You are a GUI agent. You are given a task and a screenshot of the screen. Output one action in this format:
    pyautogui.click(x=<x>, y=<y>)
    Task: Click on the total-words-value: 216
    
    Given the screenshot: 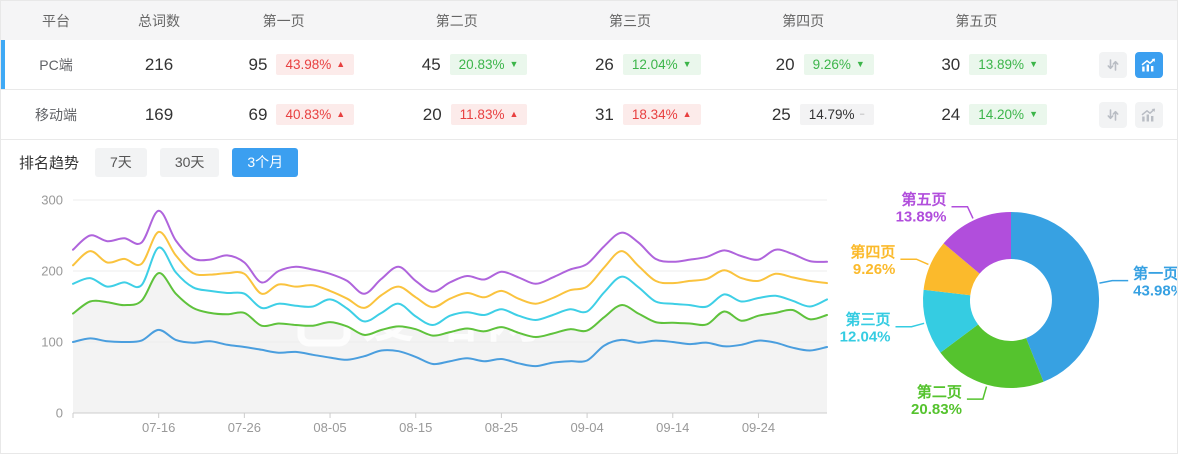 What is the action you would take?
    pyautogui.click(x=159, y=64)
    